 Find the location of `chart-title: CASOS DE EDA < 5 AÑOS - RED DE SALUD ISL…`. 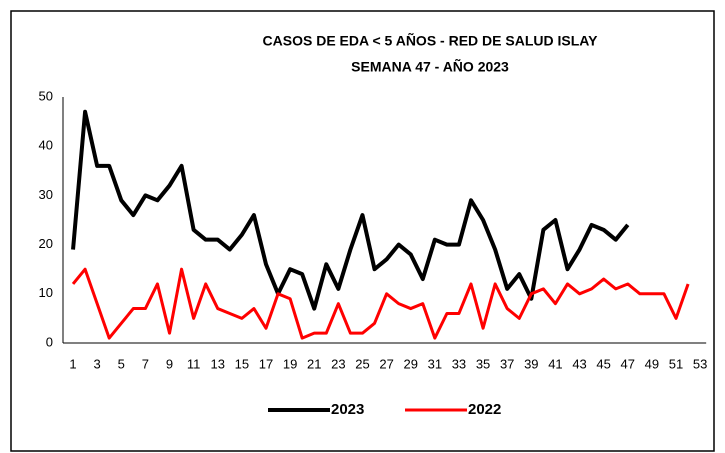

chart-title: CASOS DE EDA < 5 AÑOS - RED DE SALUD ISL… is located at coordinates (431, 40).